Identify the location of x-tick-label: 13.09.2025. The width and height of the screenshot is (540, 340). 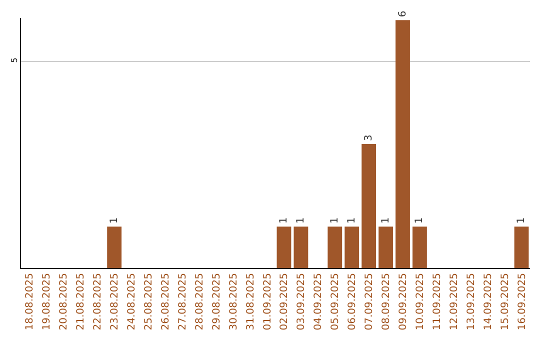
(471, 301).